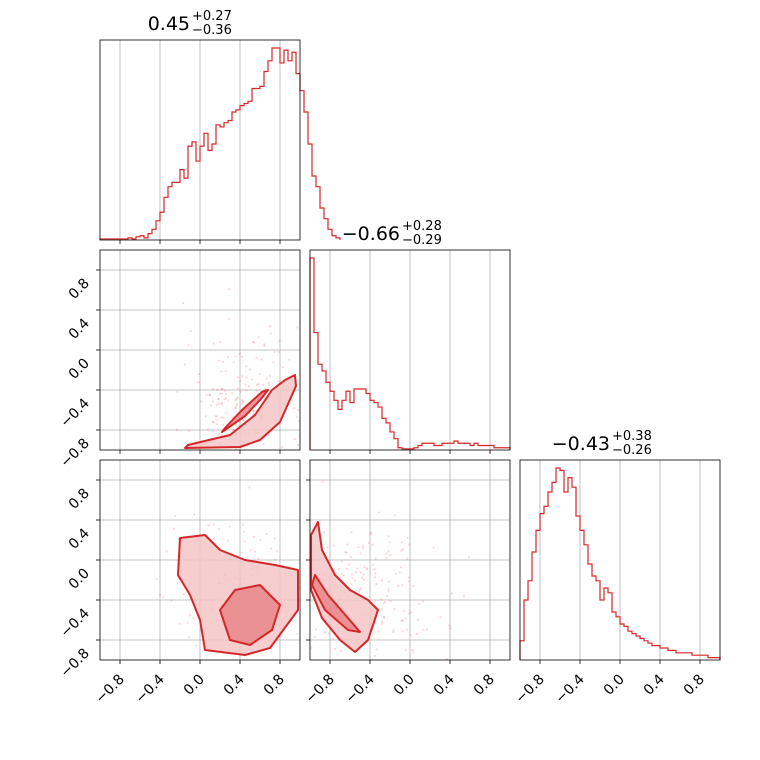  I want to click on panel-title-value-2: −0.43, so click(581, 444).